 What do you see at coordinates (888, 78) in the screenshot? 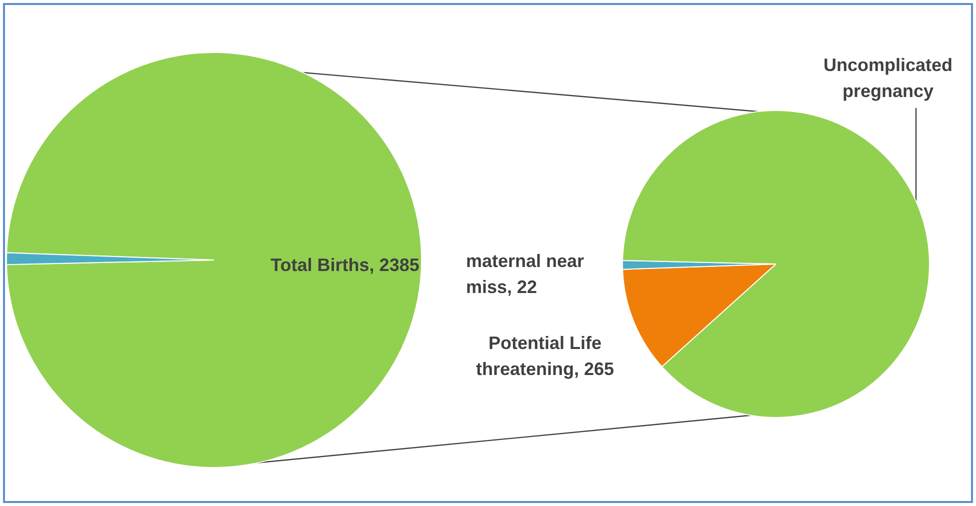
I see `slice-label: Uncomplicated pregnancy` at bounding box center [888, 78].